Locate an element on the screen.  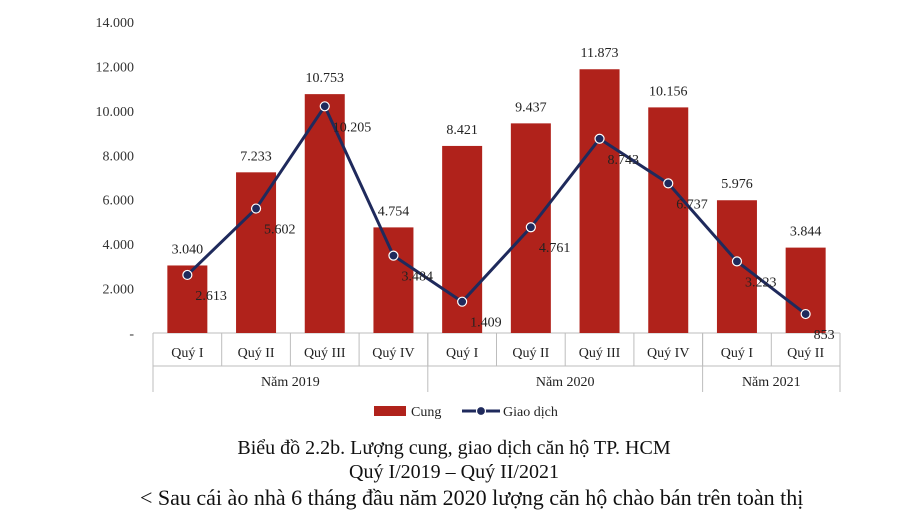
legend-label-giao-dich: Giao dịch is located at coordinates (530, 412).